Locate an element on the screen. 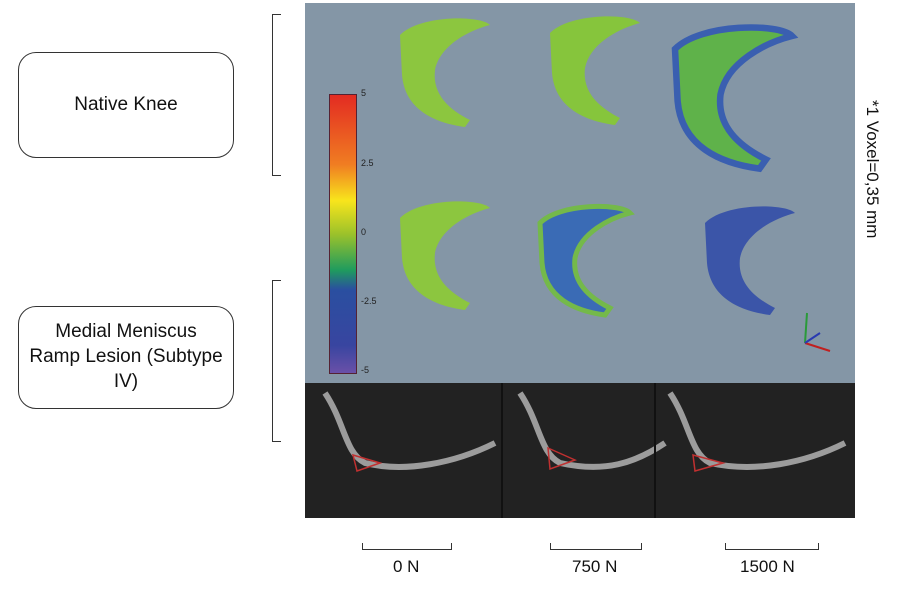 The width and height of the screenshot is (900, 600). meniscus-native-750N is located at coordinates (595, 70).